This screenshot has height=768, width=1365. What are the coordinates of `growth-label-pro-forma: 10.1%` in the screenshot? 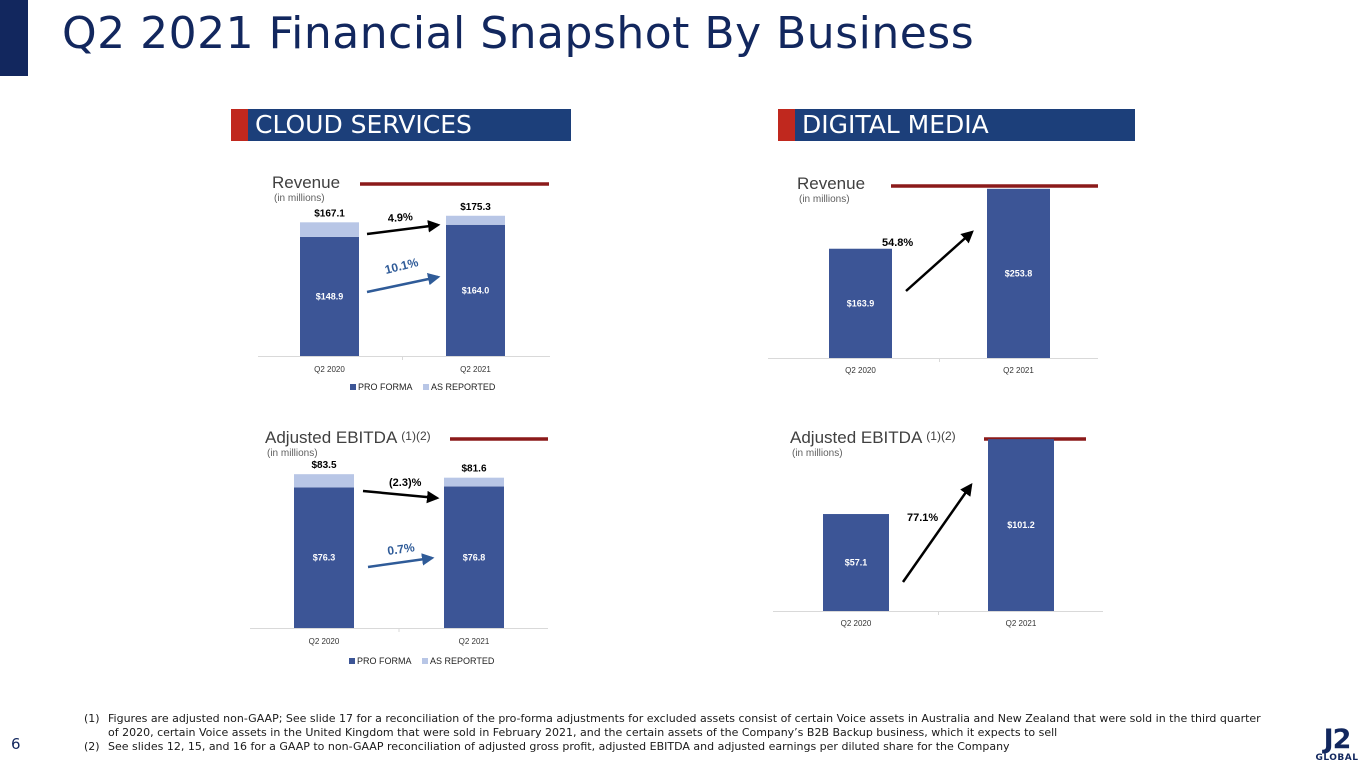 It's located at (401, 266).